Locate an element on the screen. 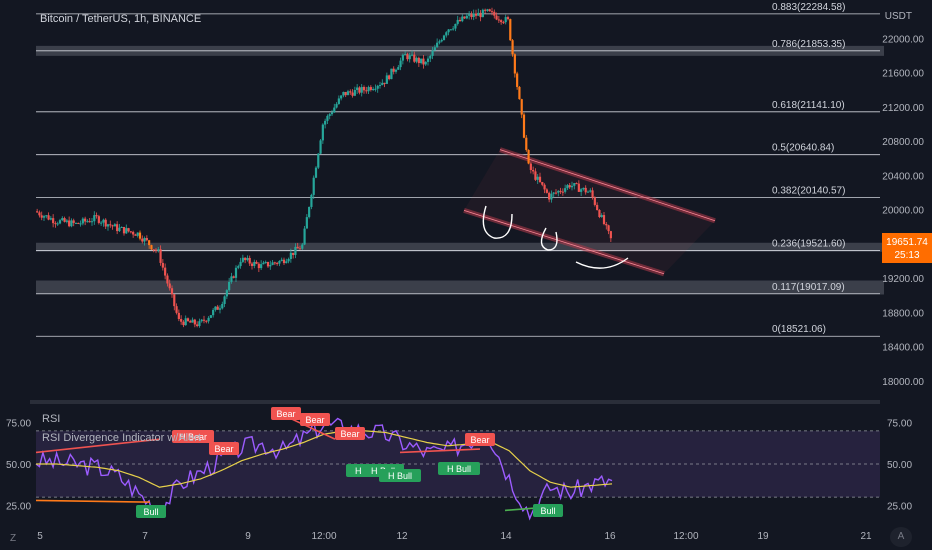  fib-label-0: 0.883(22284.58) is located at coordinates (808, 7).